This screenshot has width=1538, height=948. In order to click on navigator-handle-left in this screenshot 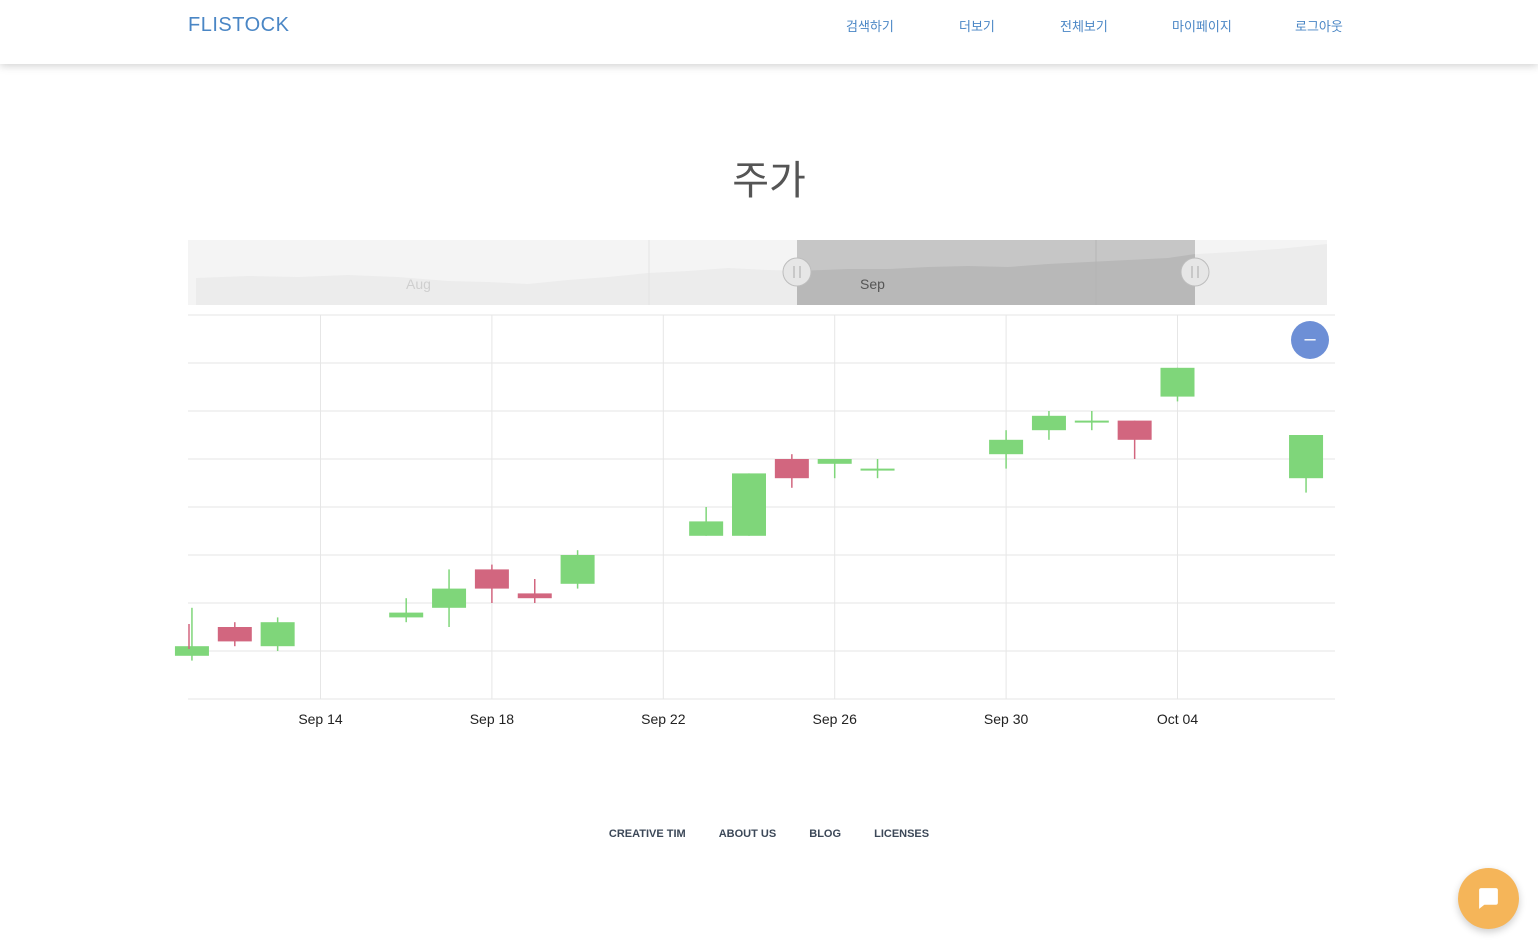, I will do `click(797, 272)`.